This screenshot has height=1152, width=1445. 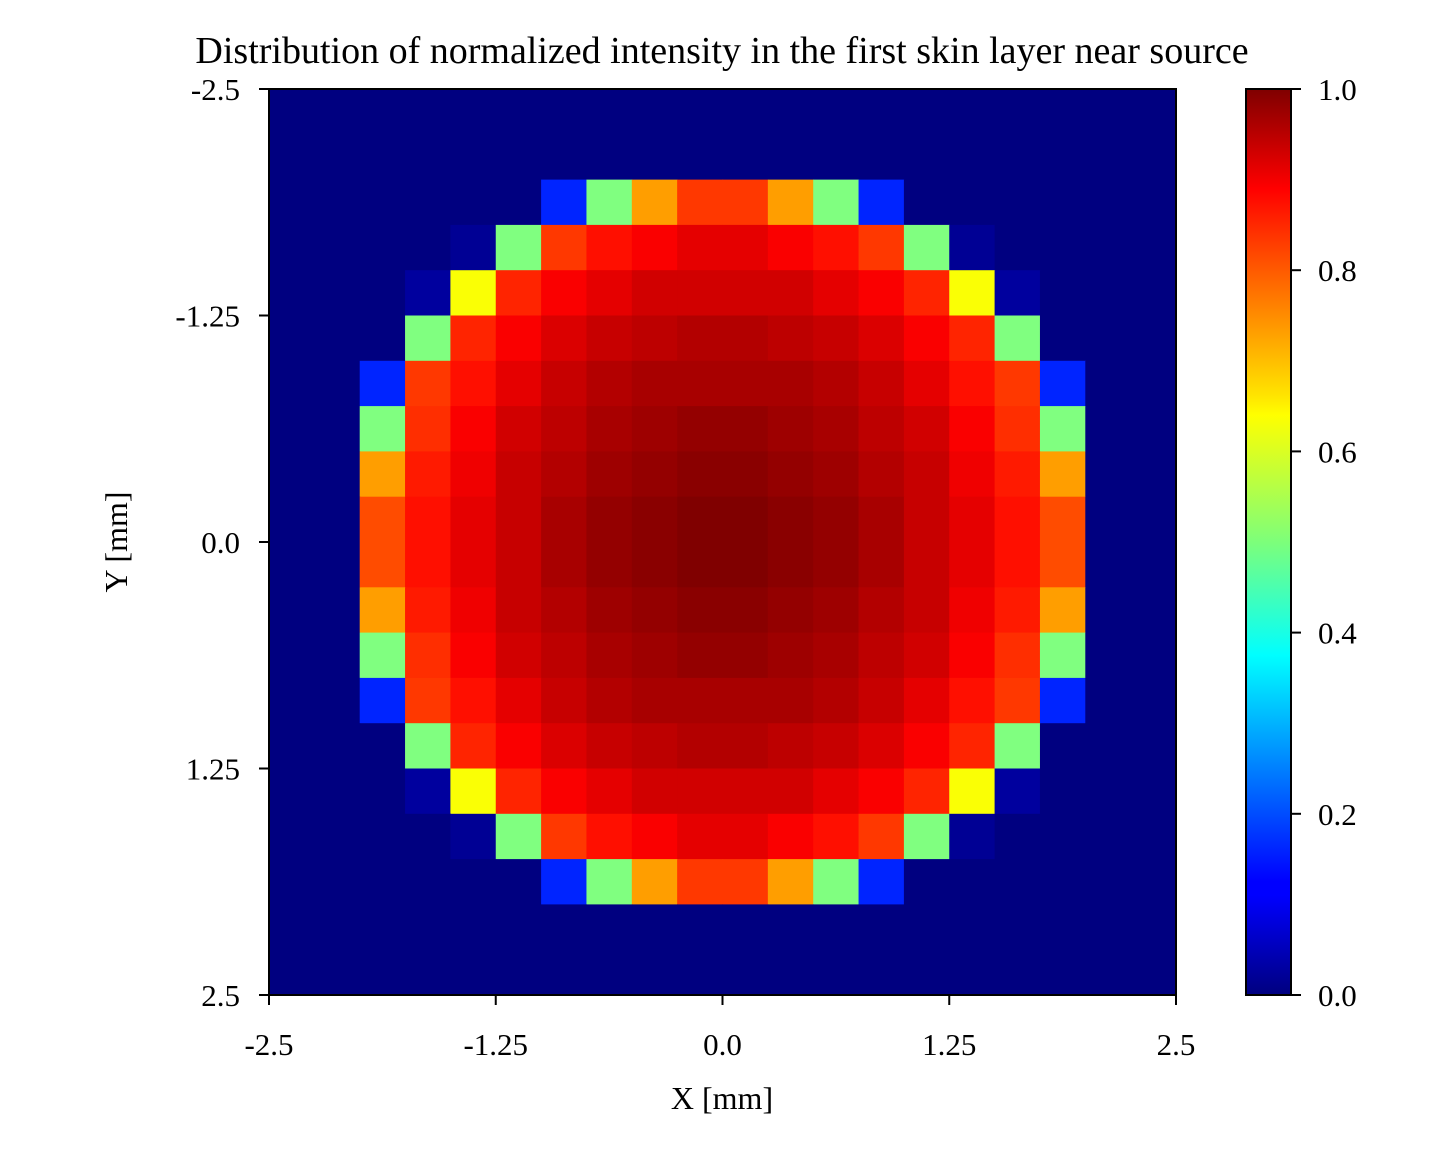 I want to click on colorbar-tick-label: 1.0, so click(x=1337, y=89).